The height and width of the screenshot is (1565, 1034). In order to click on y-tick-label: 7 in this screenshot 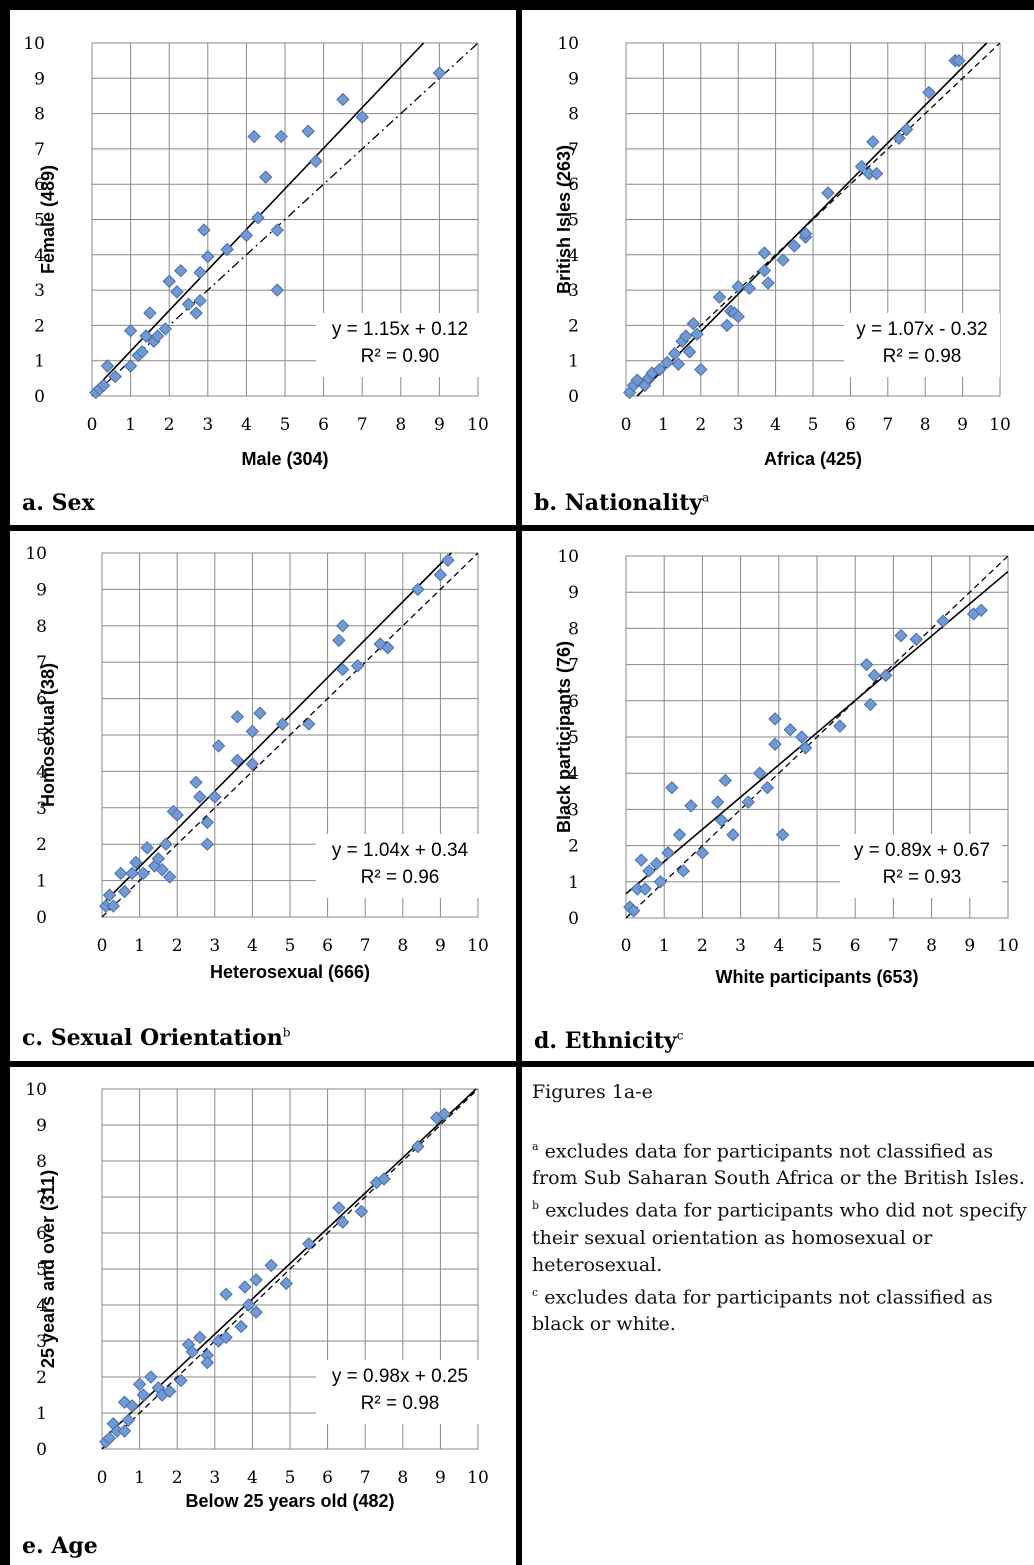, I will do `click(39, 150)`.